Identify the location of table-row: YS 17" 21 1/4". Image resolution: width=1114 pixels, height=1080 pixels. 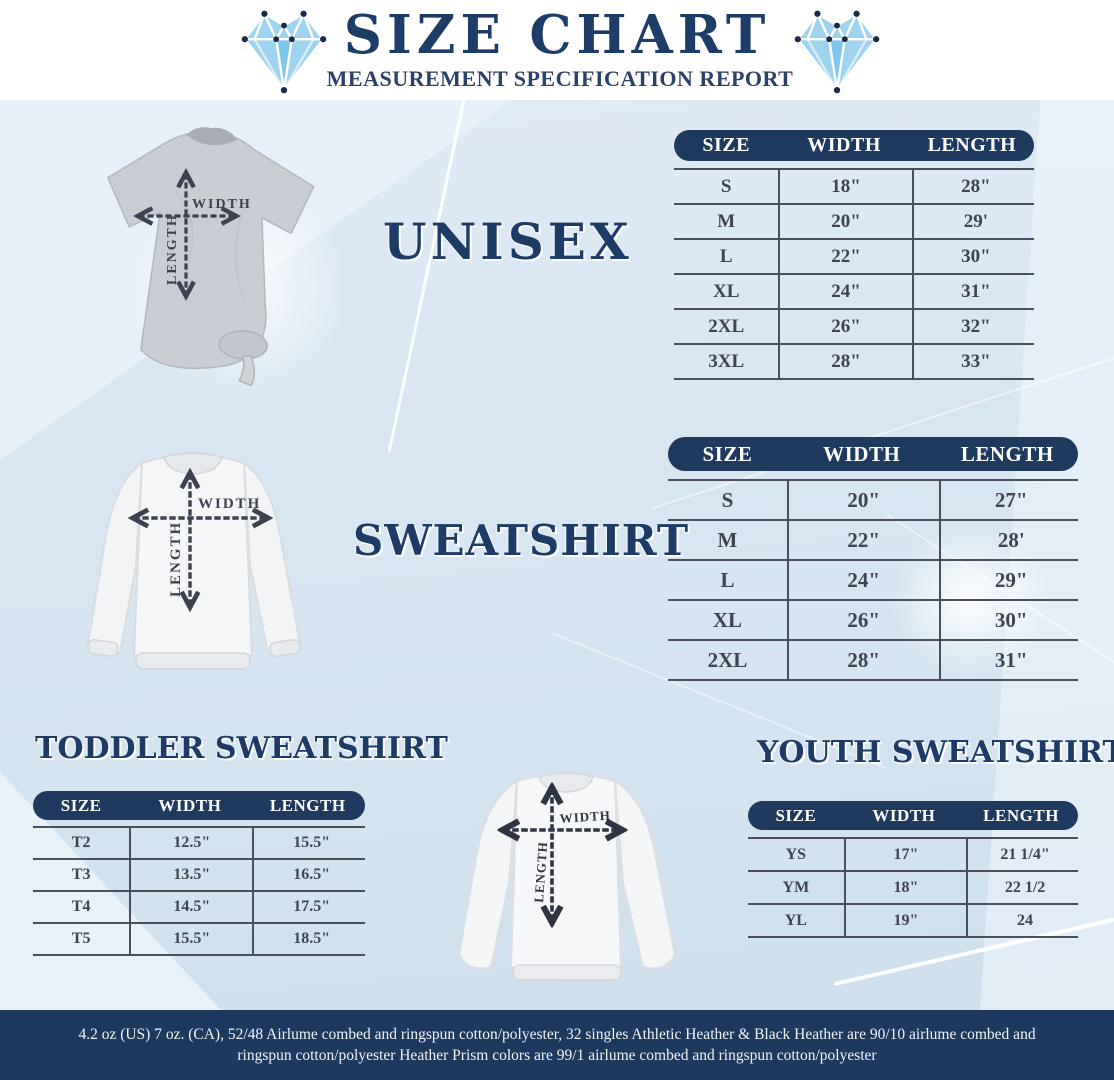
(913, 855).